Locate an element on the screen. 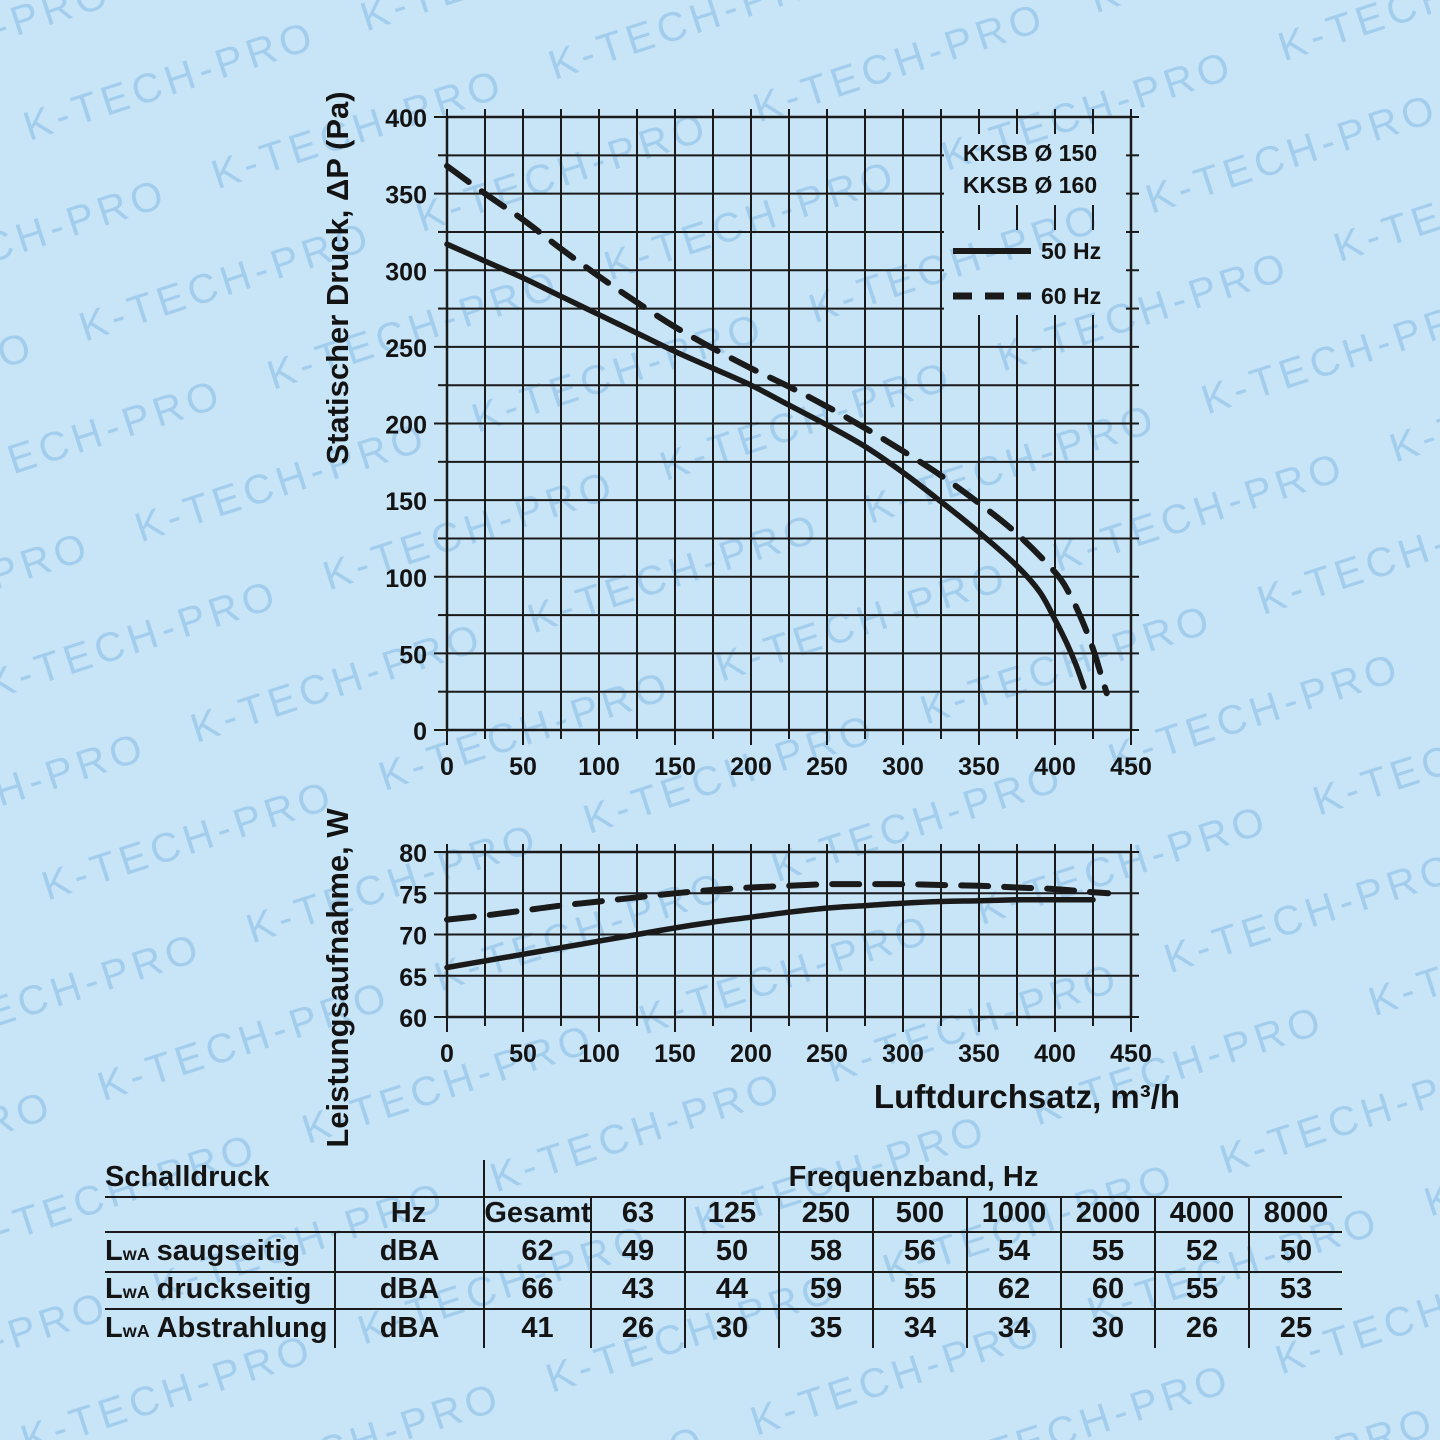 The image size is (1440, 1440). table-col-header: Gesamt is located at coordinates (537, 1215).